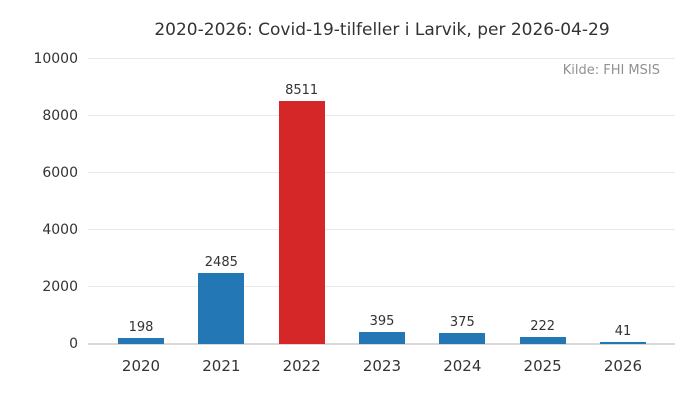  Describe the element at coordinates (542, 340) in the screenshot. I see `bar-2025` at that location.